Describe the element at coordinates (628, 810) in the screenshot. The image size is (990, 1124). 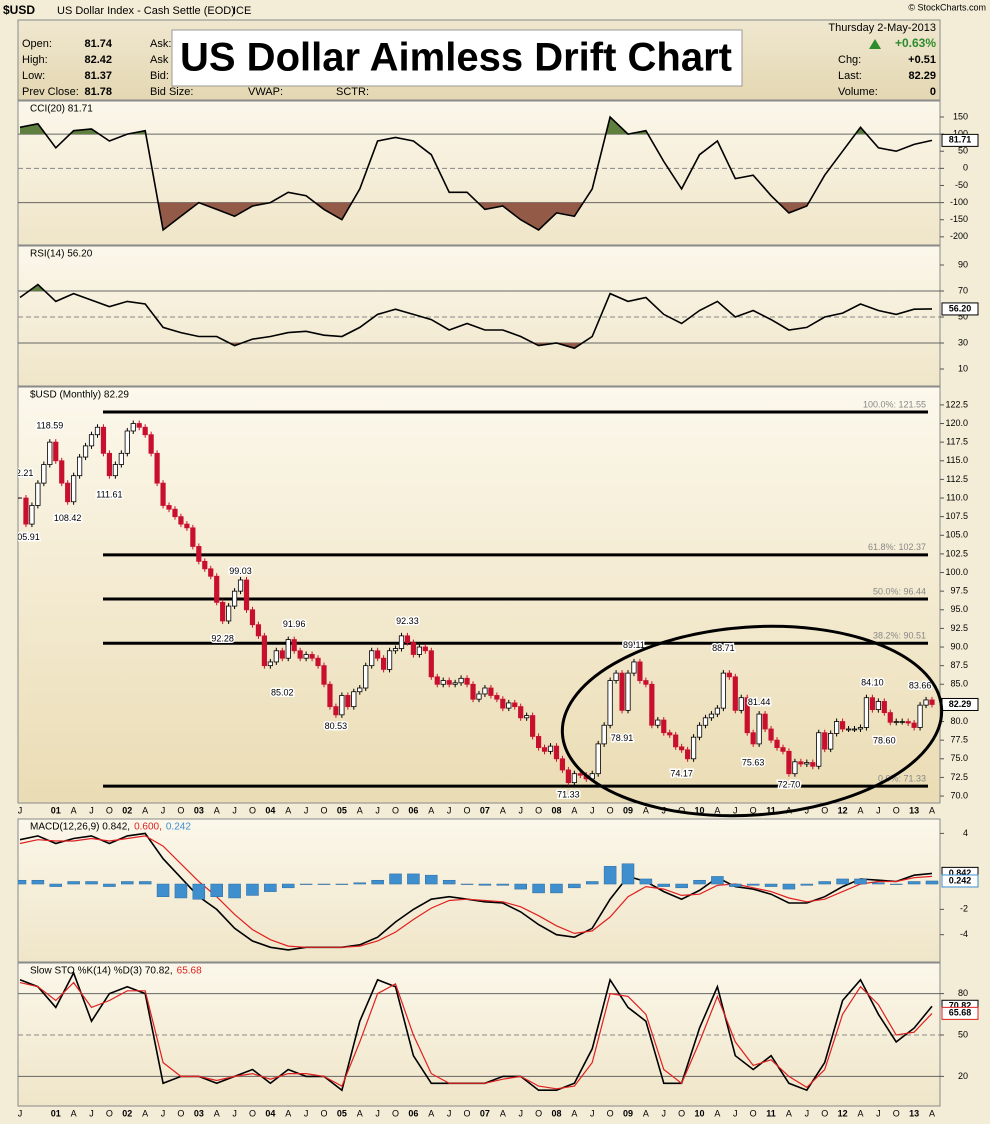
I see `x-tick-label: 09` at that location.